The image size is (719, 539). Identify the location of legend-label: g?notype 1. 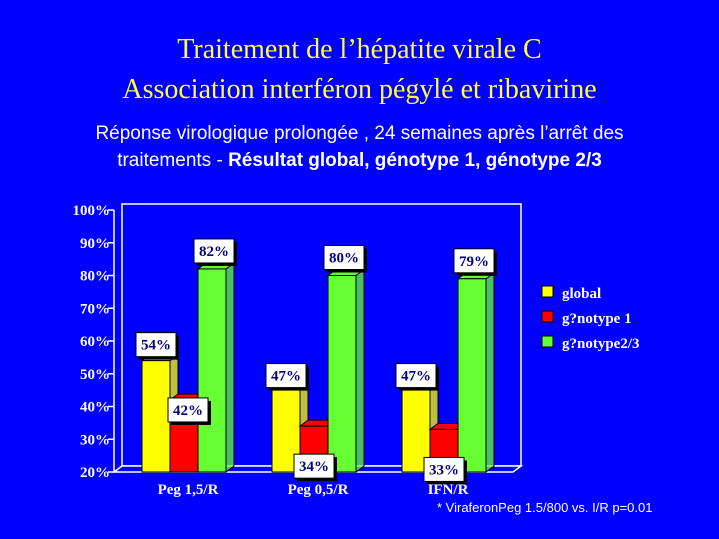
(597, 319).